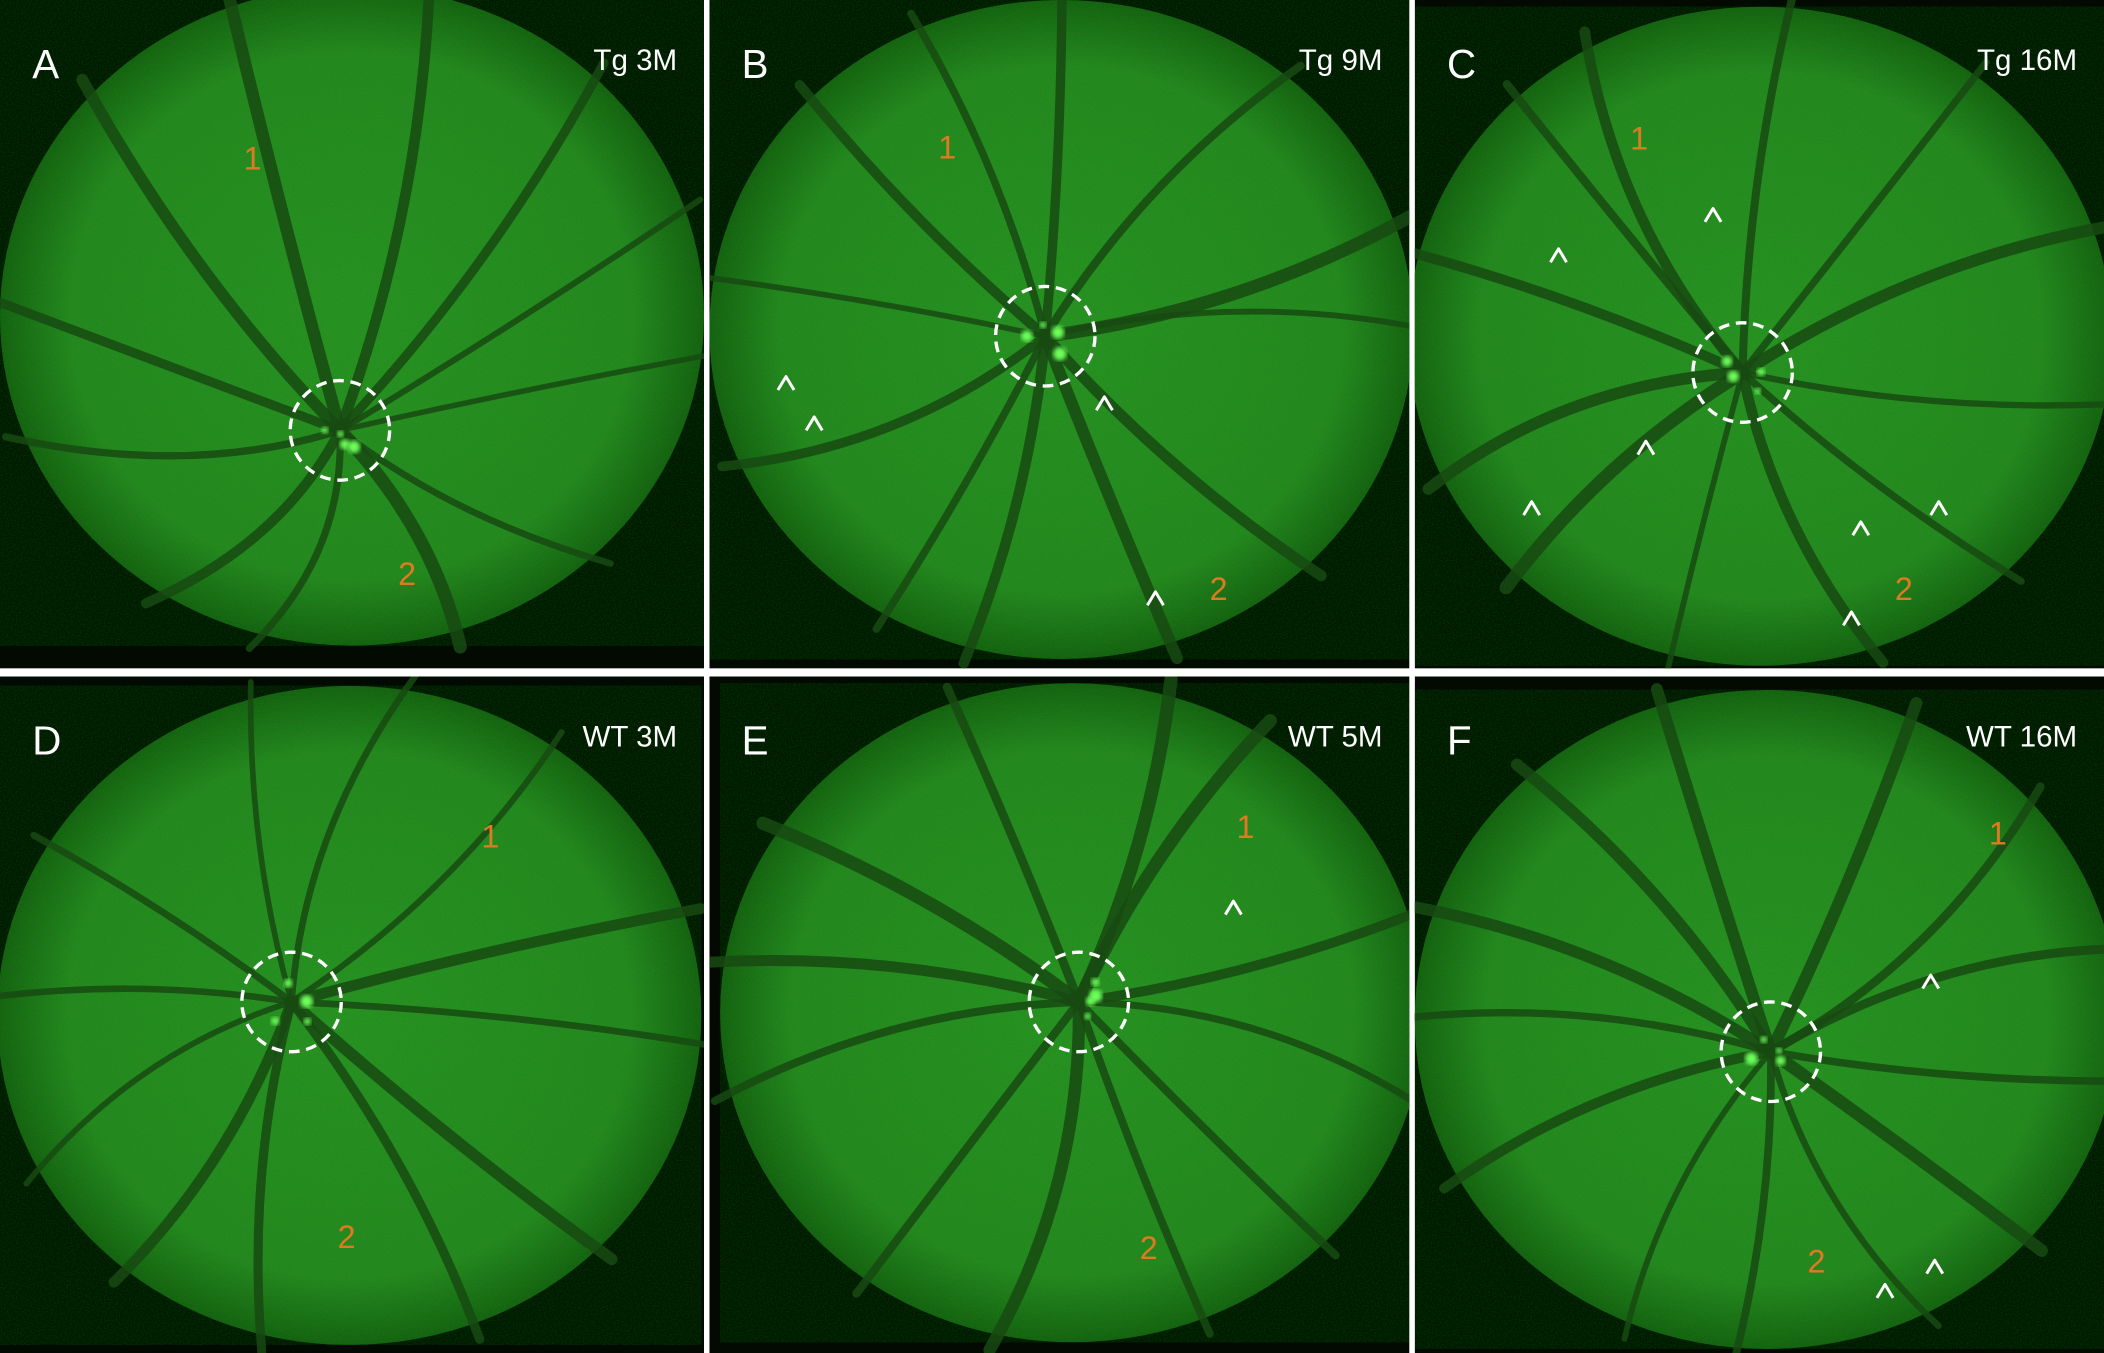  Describe the element at coordinates (1341, 60) in the screenshot. I see `panel-label: Tg 9M` at that location.